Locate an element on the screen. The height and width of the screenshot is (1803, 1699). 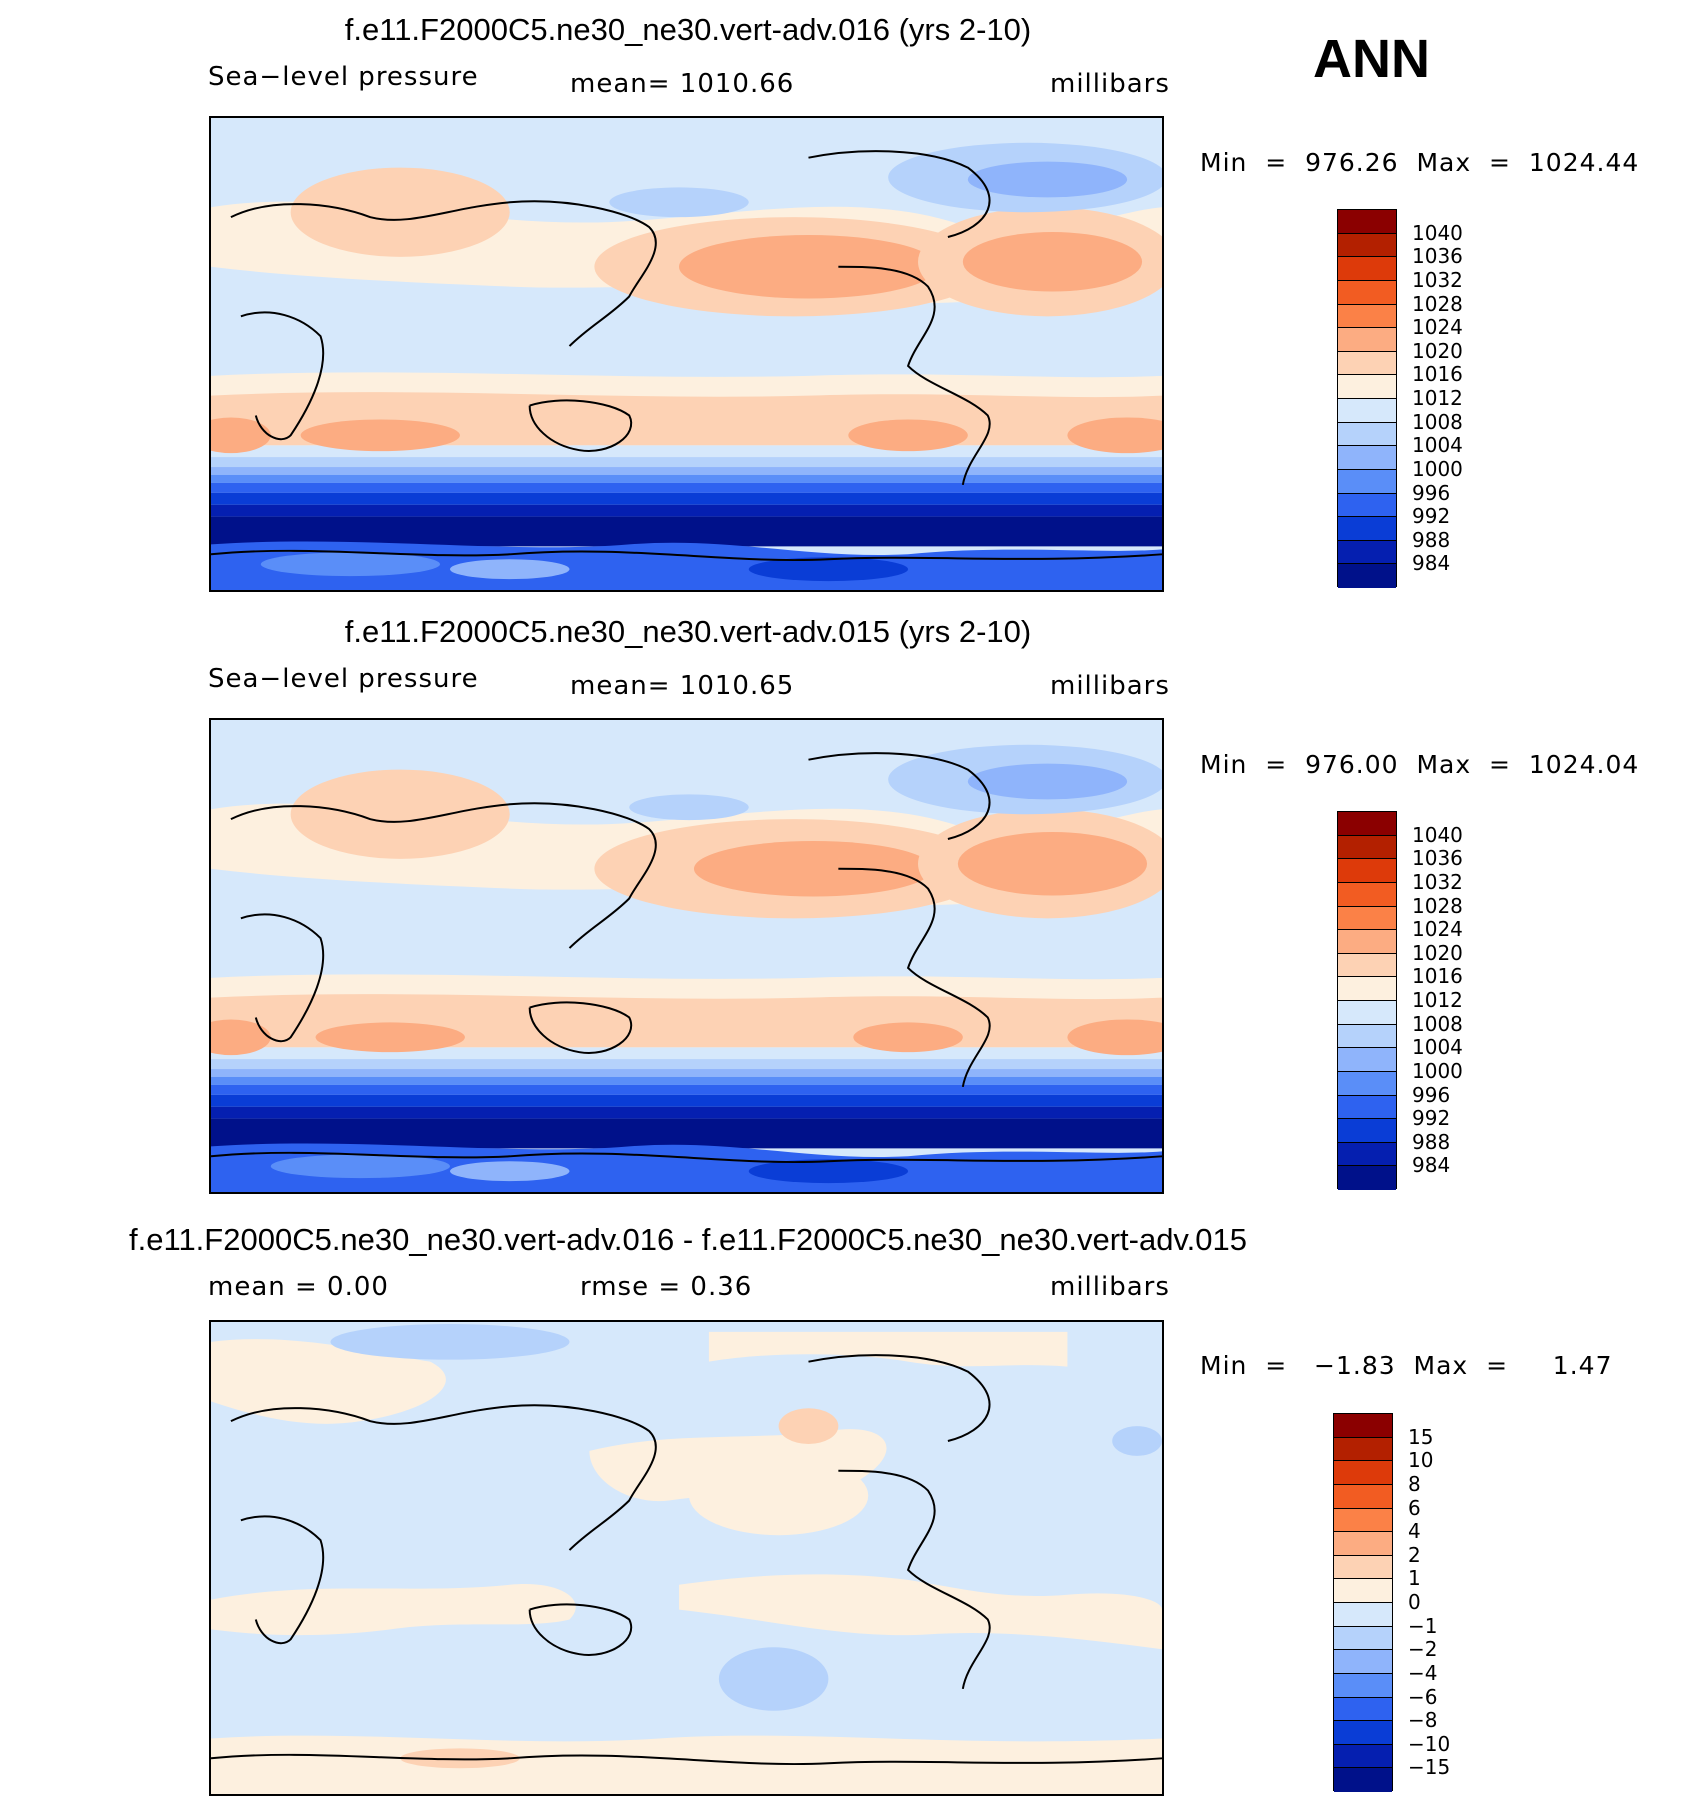
panel2-units: millibars is located at coordinates (1110, 686).